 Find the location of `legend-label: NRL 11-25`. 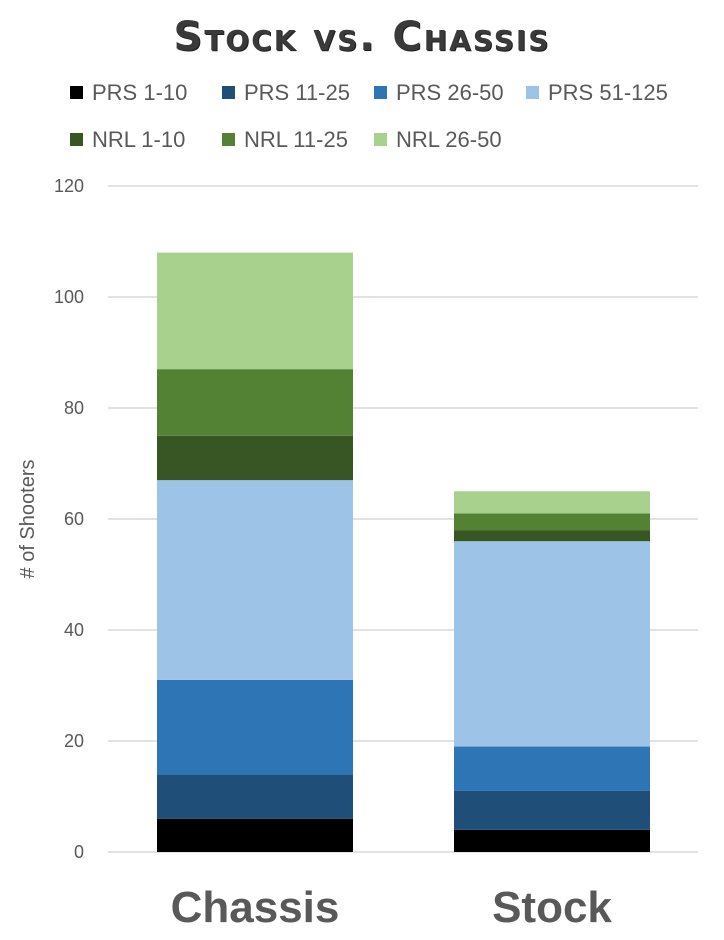

legend-label: NRL 11-25 is located at coordinates (296, 139).